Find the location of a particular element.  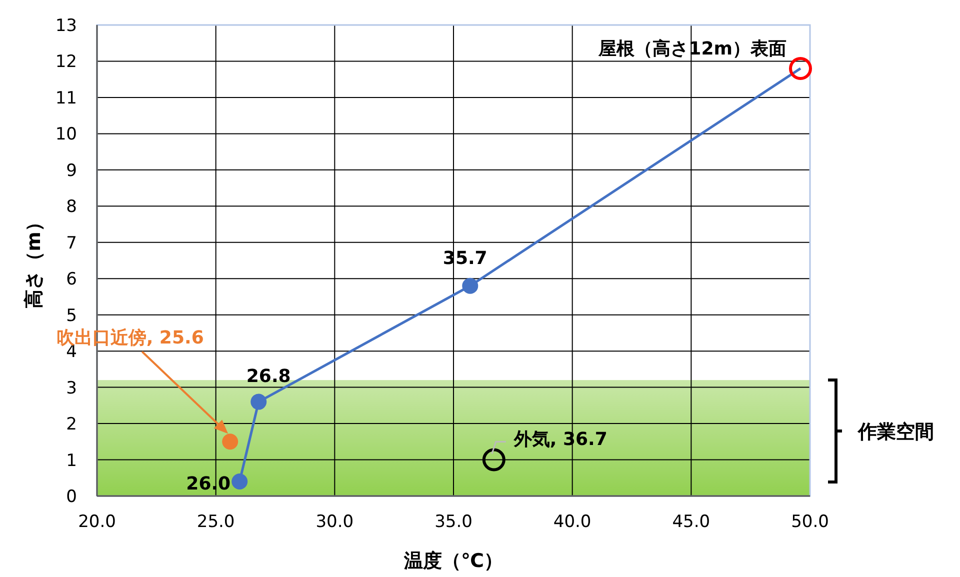

x-tick-label: 25.0 is located at coordinates (215, 522).